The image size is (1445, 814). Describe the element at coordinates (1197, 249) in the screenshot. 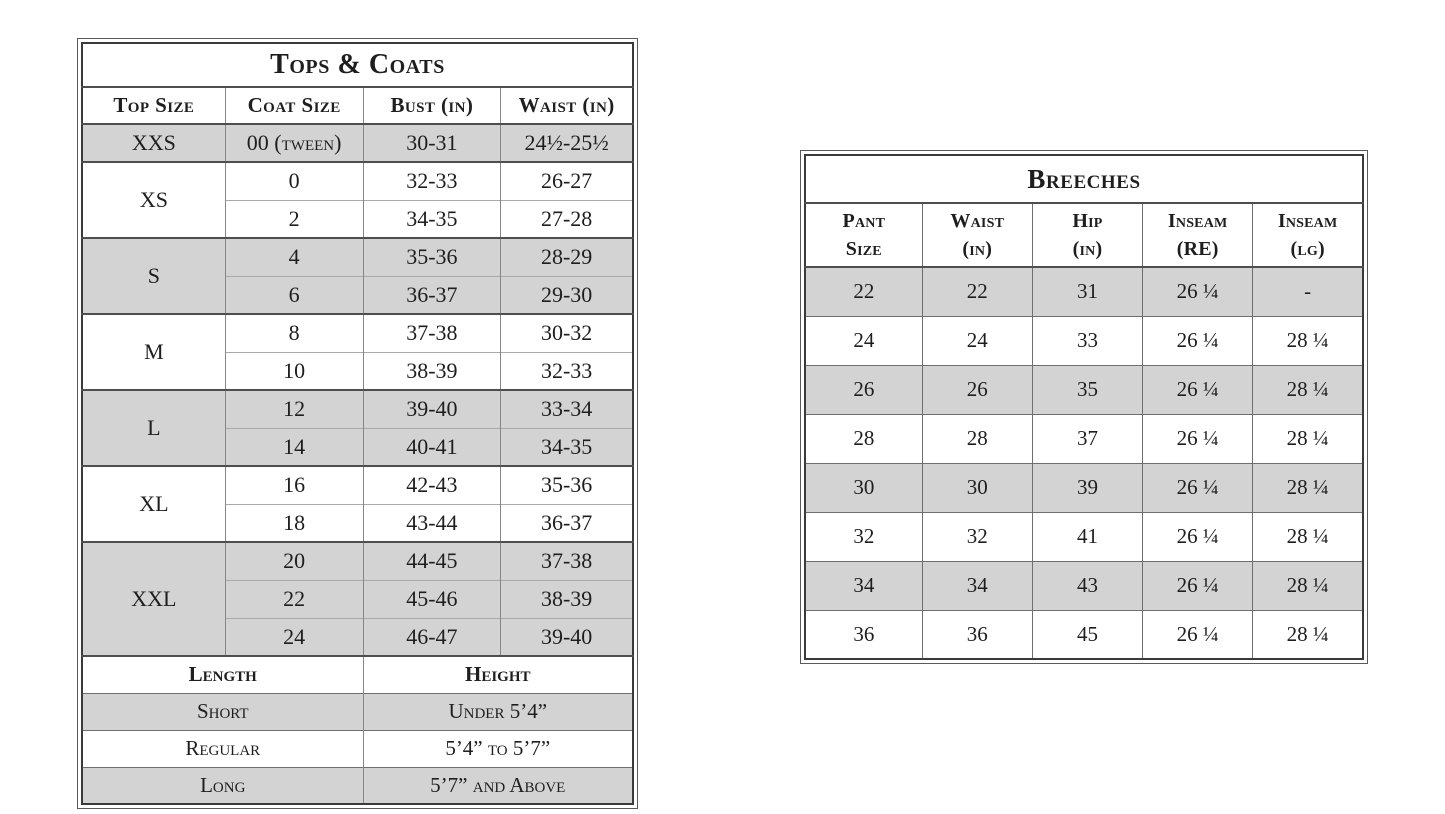

I see `header-line: (RE)` at that location.